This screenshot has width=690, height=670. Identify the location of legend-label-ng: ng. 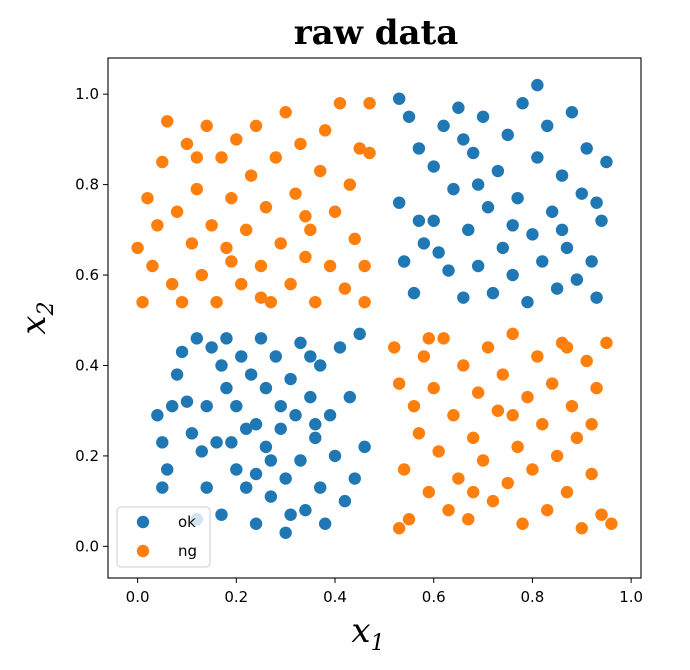
(187, 551).